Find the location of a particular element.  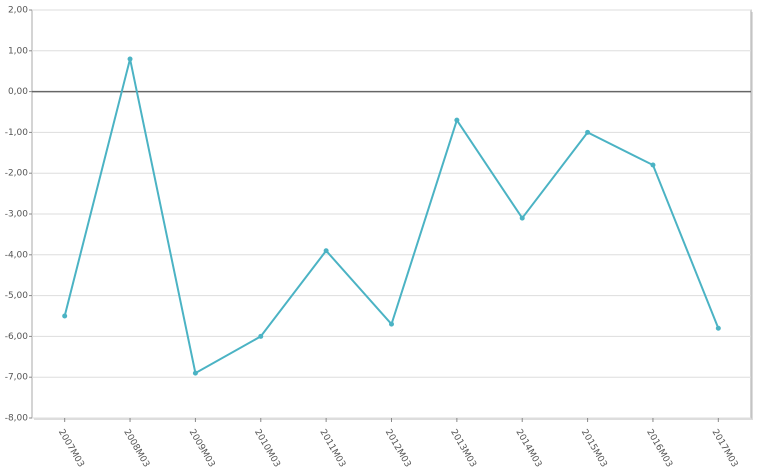

x-tick-label: 2017M03 is located at coordinates (725, 448).